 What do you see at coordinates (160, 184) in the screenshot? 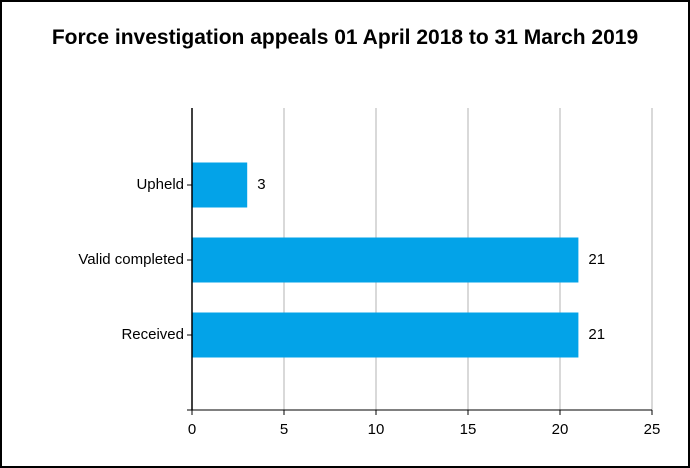
I see `y-tick-label: Upheld` at bounding box center [160, 184].